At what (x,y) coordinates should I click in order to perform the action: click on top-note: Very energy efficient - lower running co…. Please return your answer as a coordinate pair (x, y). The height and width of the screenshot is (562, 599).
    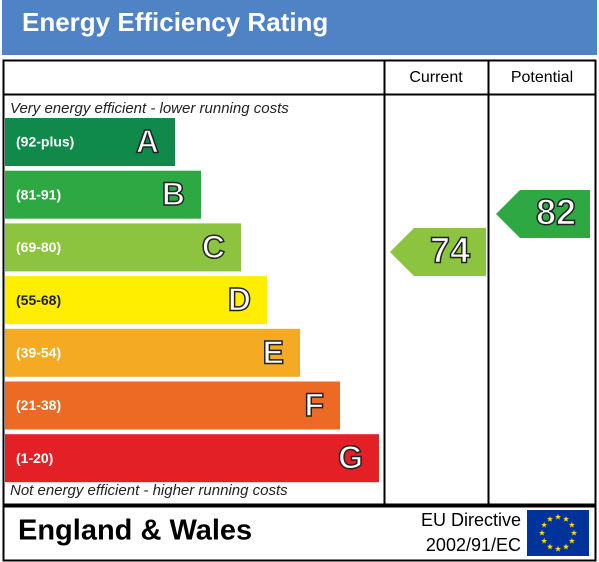
    Looking at the image, I should click on (149, 108).